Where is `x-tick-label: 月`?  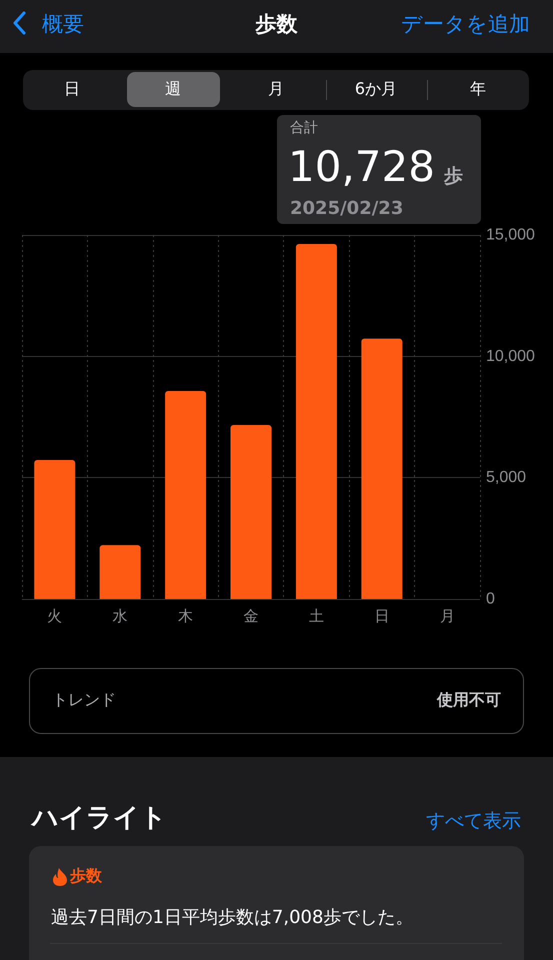
x-tick-label: 月 is located at coordinates (447, 616).